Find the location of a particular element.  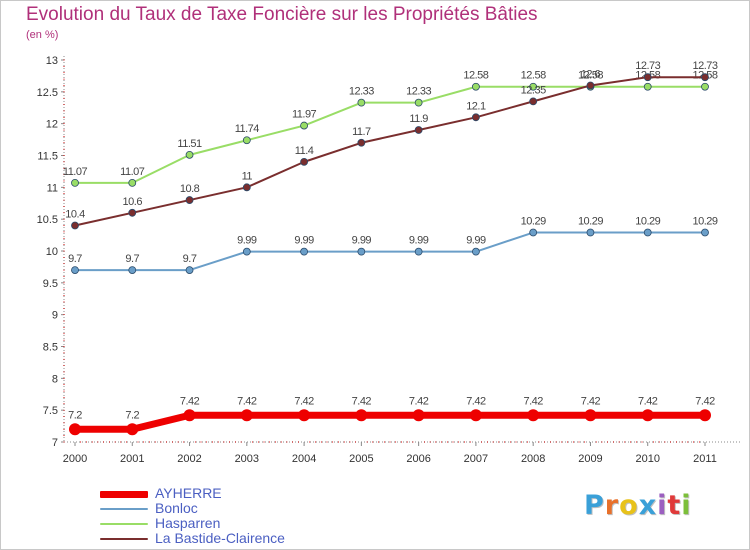

legend-label-la-bastide-clairence: La Bastide-Clairence is located at coordinates (220, 538).